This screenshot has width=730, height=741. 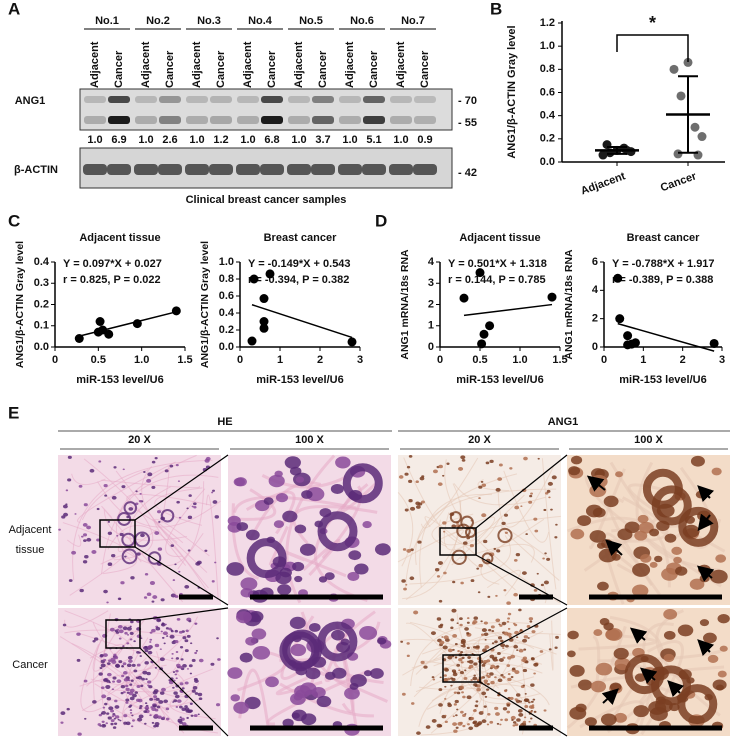 What do you see at coordinates (596, 483) in the screenshot?
I see `arrow` at bounding box center [596, 483].